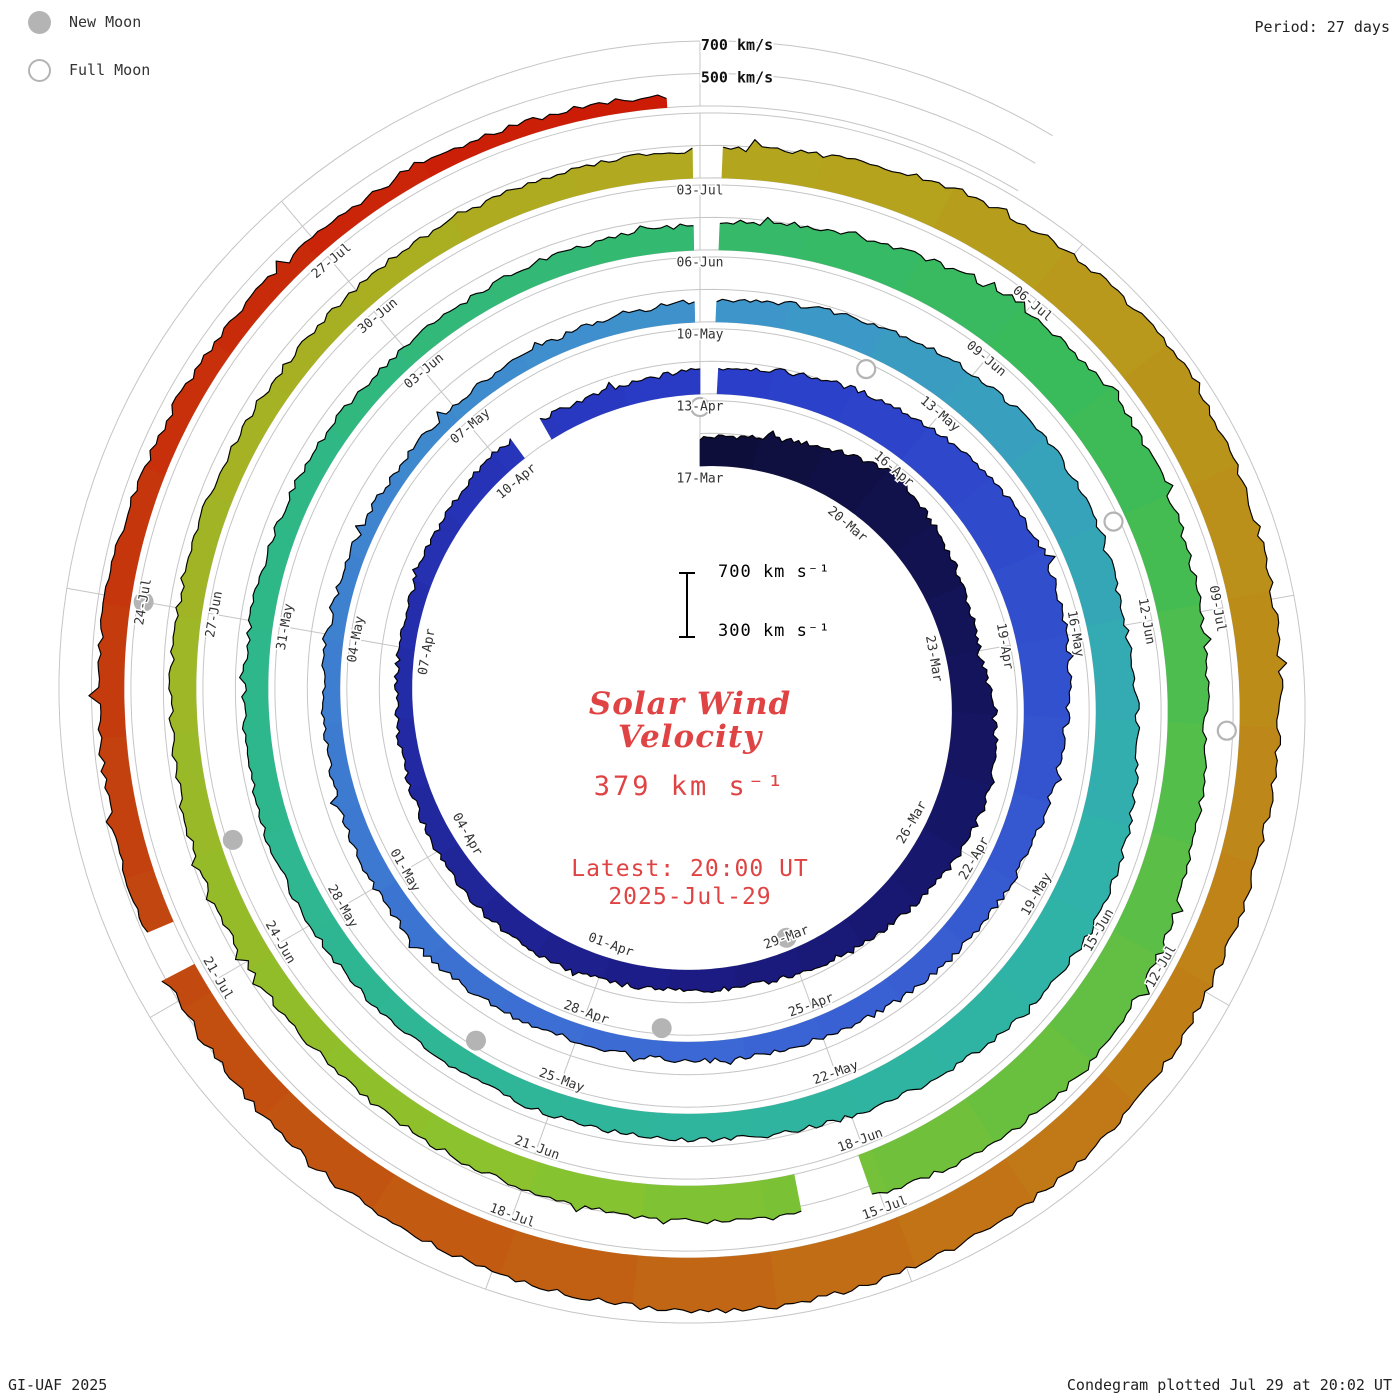 This screenshot has width=1400, height=1400. What do you see at coordinates (774, 572) in the screenshot?
I see `scale-700-label: 700 km s⁻¹` at bounding box center [774, 572].